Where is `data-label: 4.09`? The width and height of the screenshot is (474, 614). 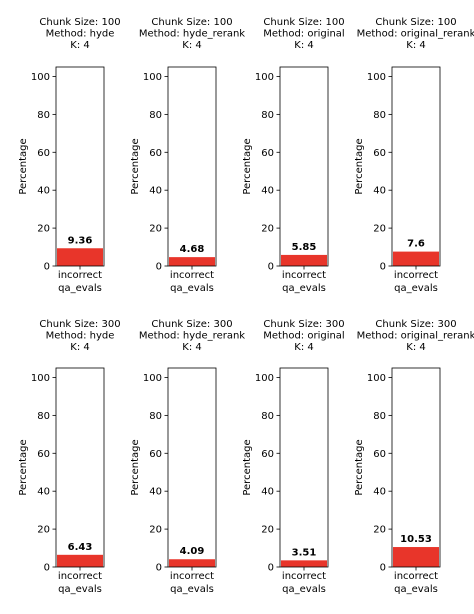
data-label: 4.09 is located at coordinates (192, 551).